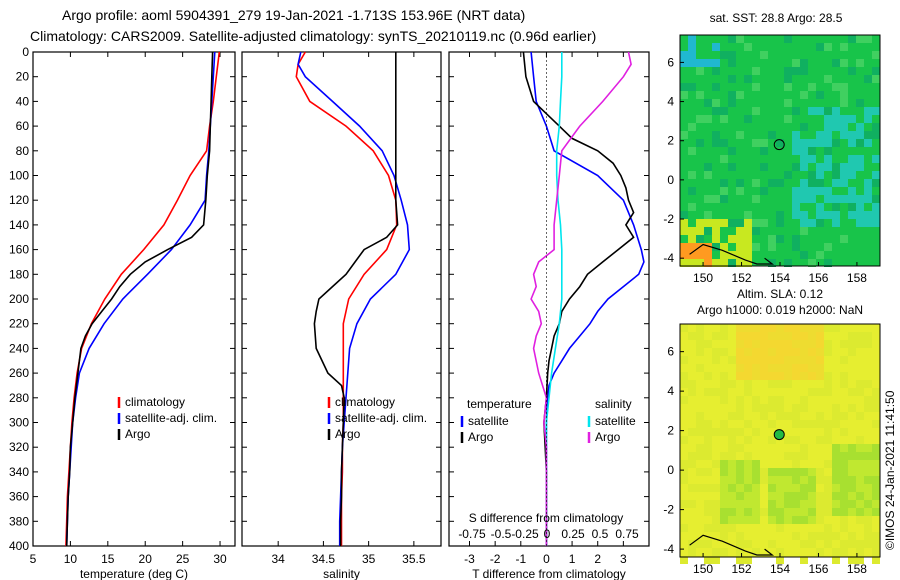 The width and height of the screenshot is (900, 580). I want to click on imos-stamp: ©IMOS 24-Jan-2021 11:41:50, so click(890, 470).